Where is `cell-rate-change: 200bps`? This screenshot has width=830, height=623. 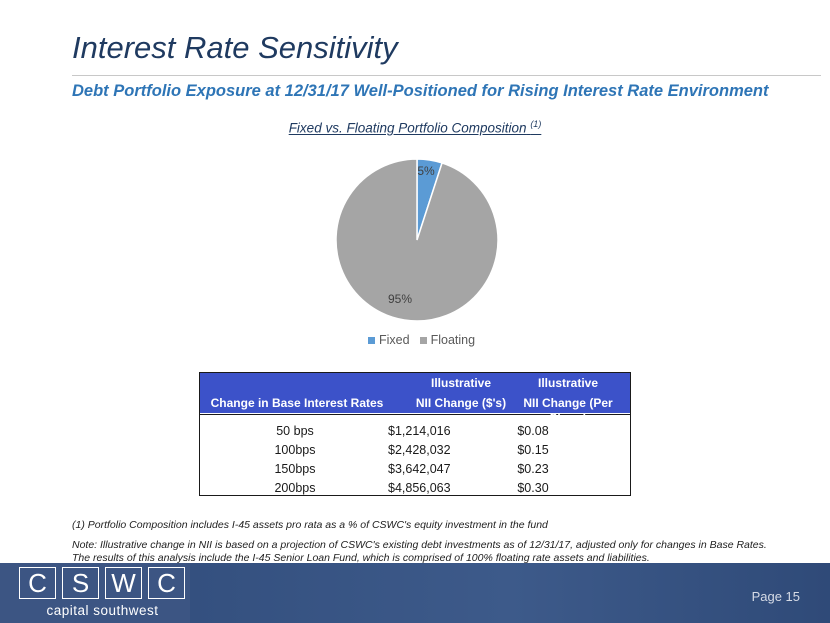
cell-rate-change: 200bps is located at coordinates (295, 487).